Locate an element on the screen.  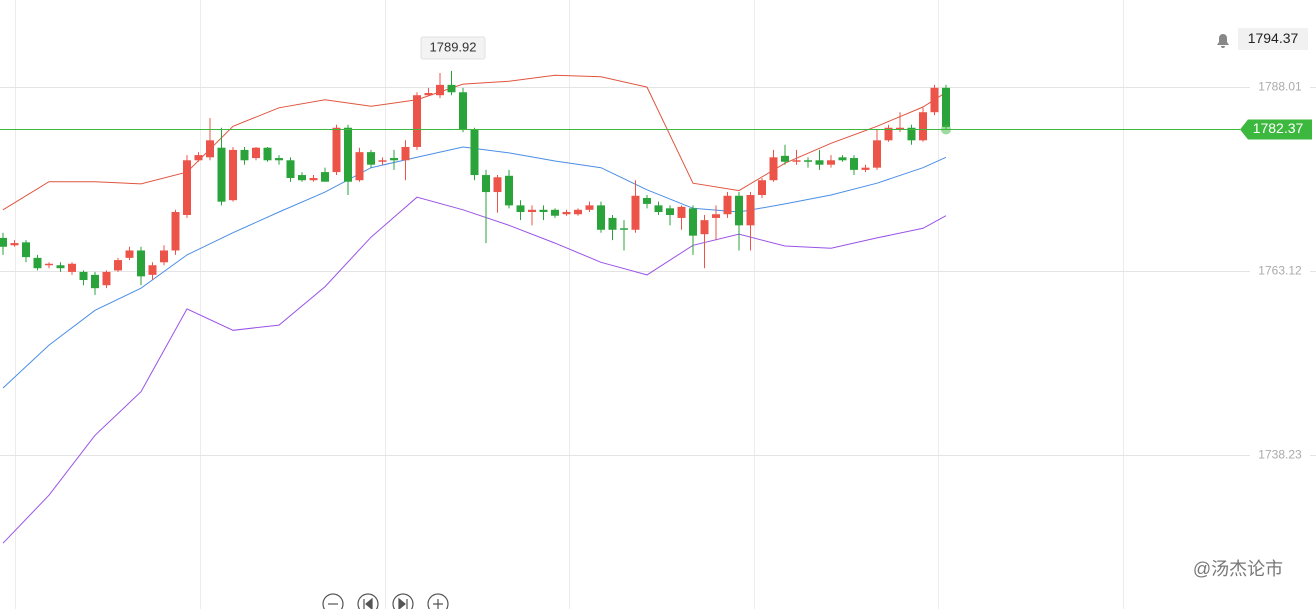
y-tick-label: 1788.01 is located at coordinates (1280, 87).